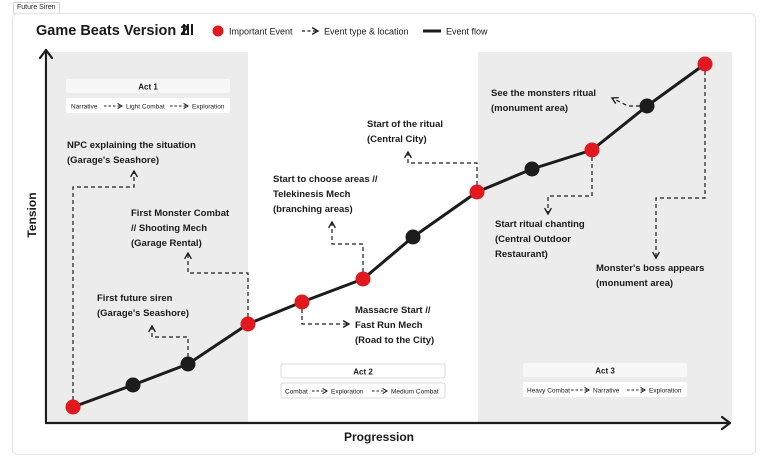 The width and height of the screenshot is (768, 468). Describe the element at coordinates (413, 237) in the screenshot. I see `event-node-e7` at that location.